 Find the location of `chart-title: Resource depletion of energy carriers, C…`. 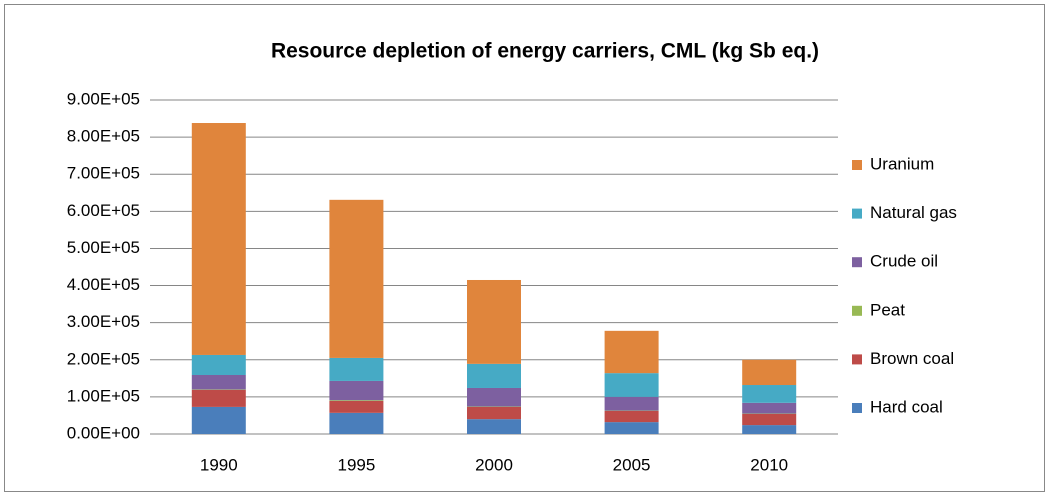

chart-title: Resource depletion of energy carriers, C… is located at coordinates (545, 51).